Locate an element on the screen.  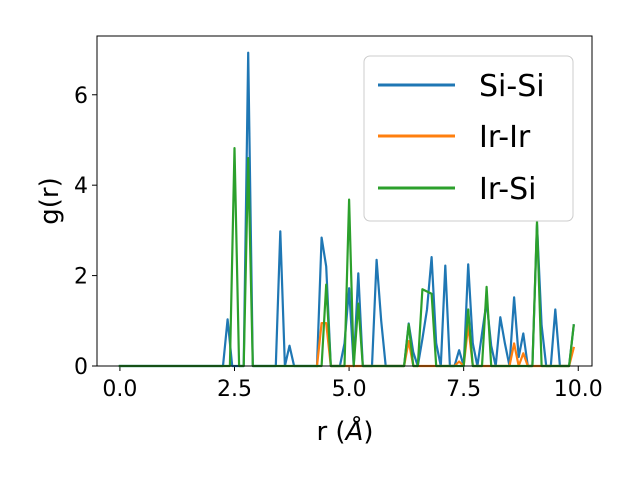
x-axis-label: r (Å) is located at coordinates (344, 431).